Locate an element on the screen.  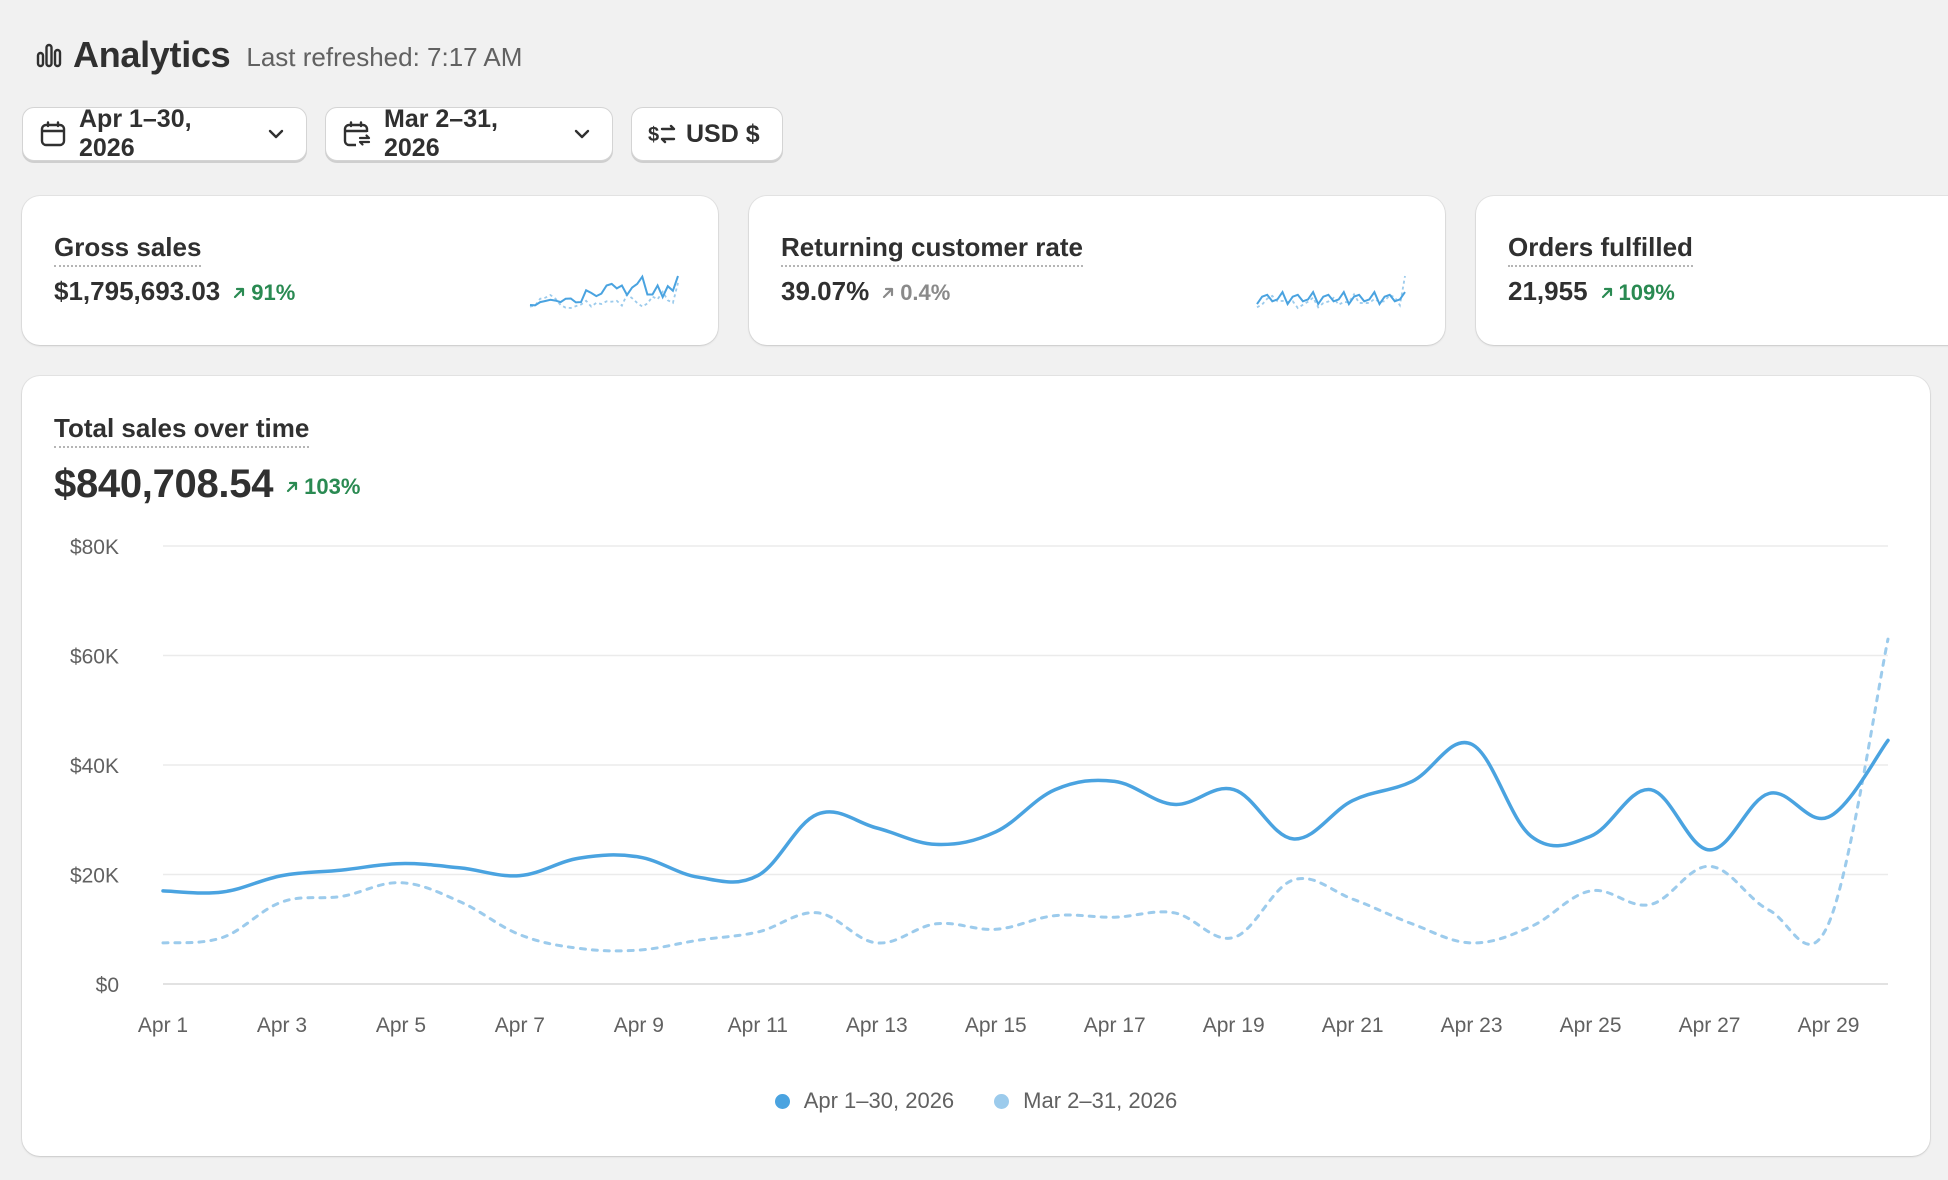
metric-title: Orders fulfilled is located at coordinates (1600, 249).